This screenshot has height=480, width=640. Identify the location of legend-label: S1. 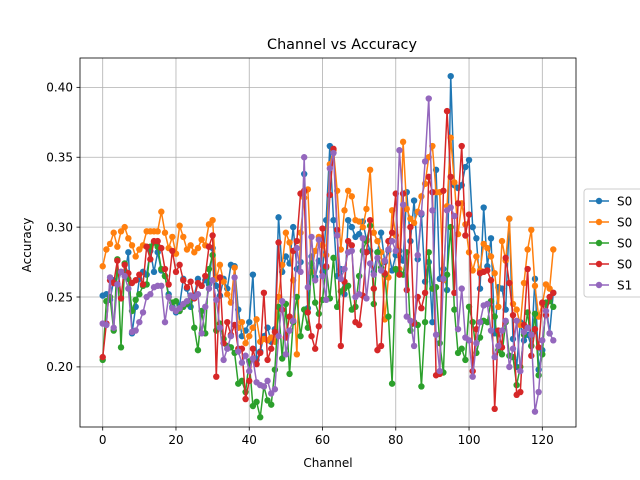
(624, 286).